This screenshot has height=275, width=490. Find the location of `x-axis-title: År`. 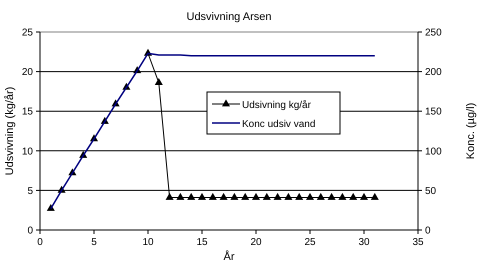

x-axis-title: År is located at coordinates (229, 256).